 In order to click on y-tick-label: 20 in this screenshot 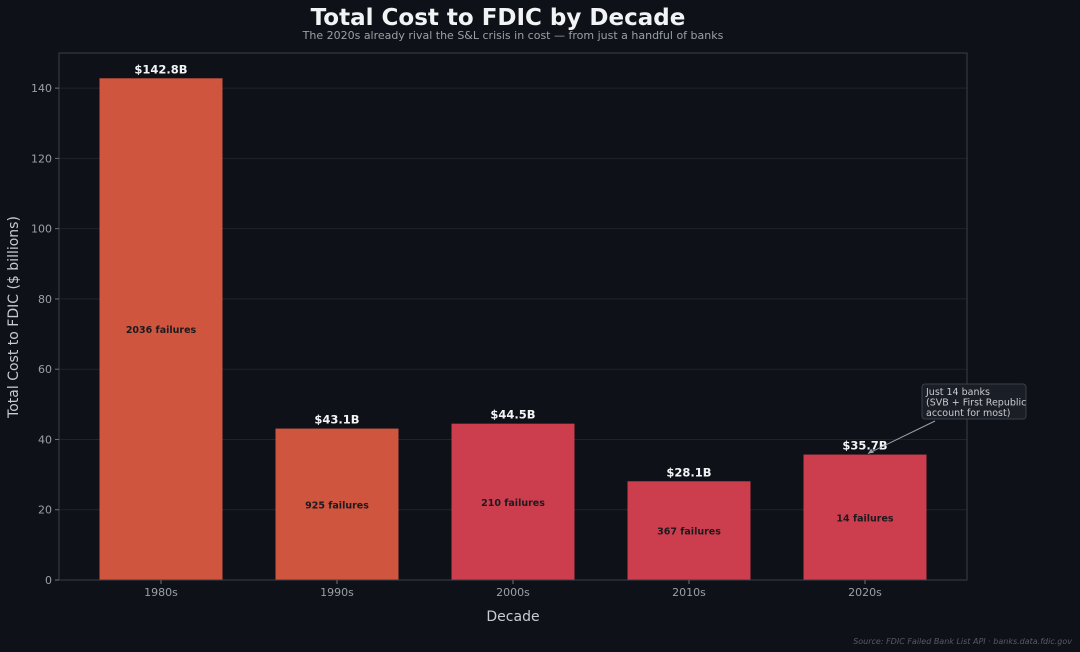, I will do `click(45, 510)`.